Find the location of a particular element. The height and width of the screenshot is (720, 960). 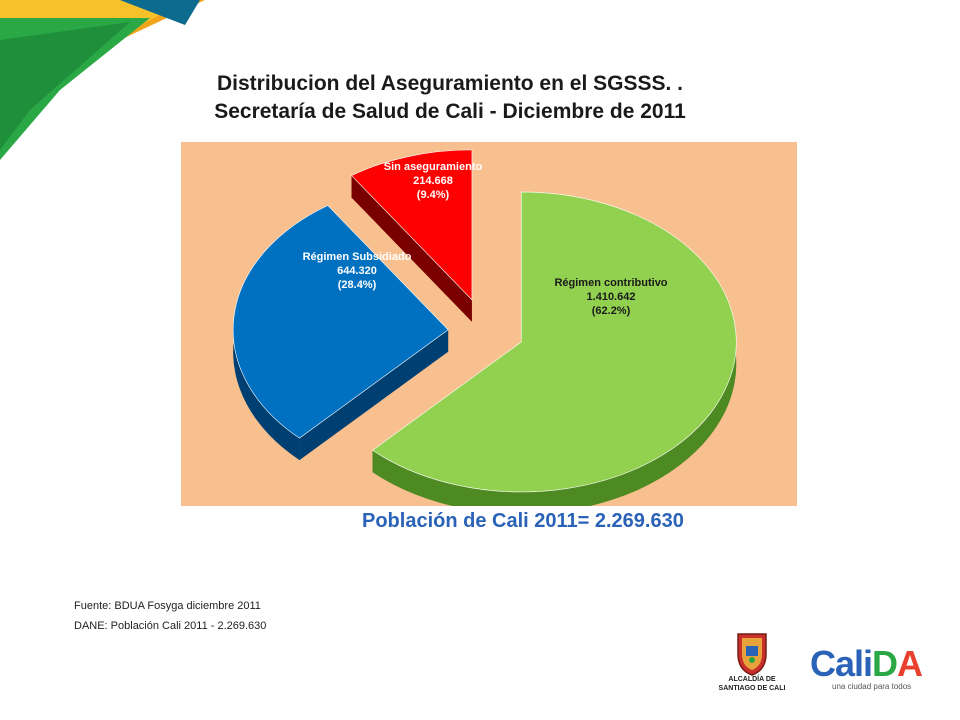

corner-decoration is located at coordinates (102, 80).